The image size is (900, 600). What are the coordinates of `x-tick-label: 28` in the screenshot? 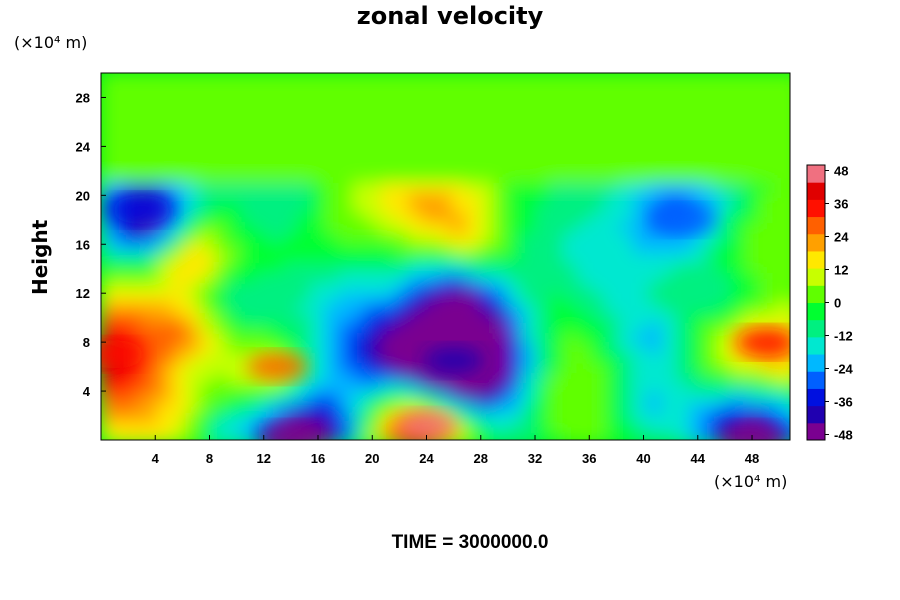 It's located at (481, 458).